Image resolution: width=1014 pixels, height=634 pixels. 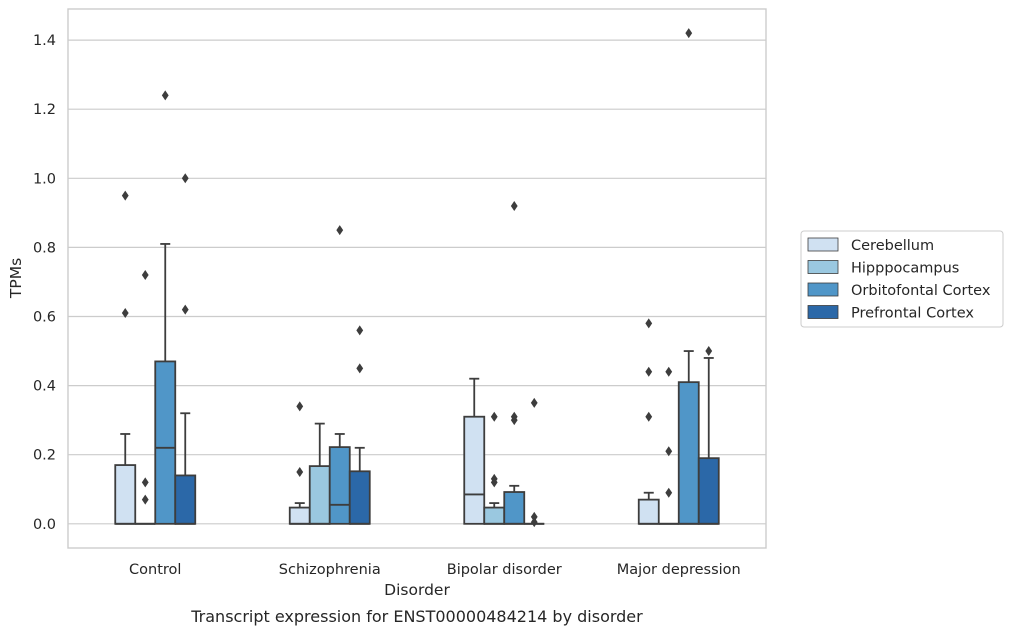 What do you see at coordinates (44, 179) in the screenshot?
I see `y-tick-label: 1.0` at bounding box center [44, 179].